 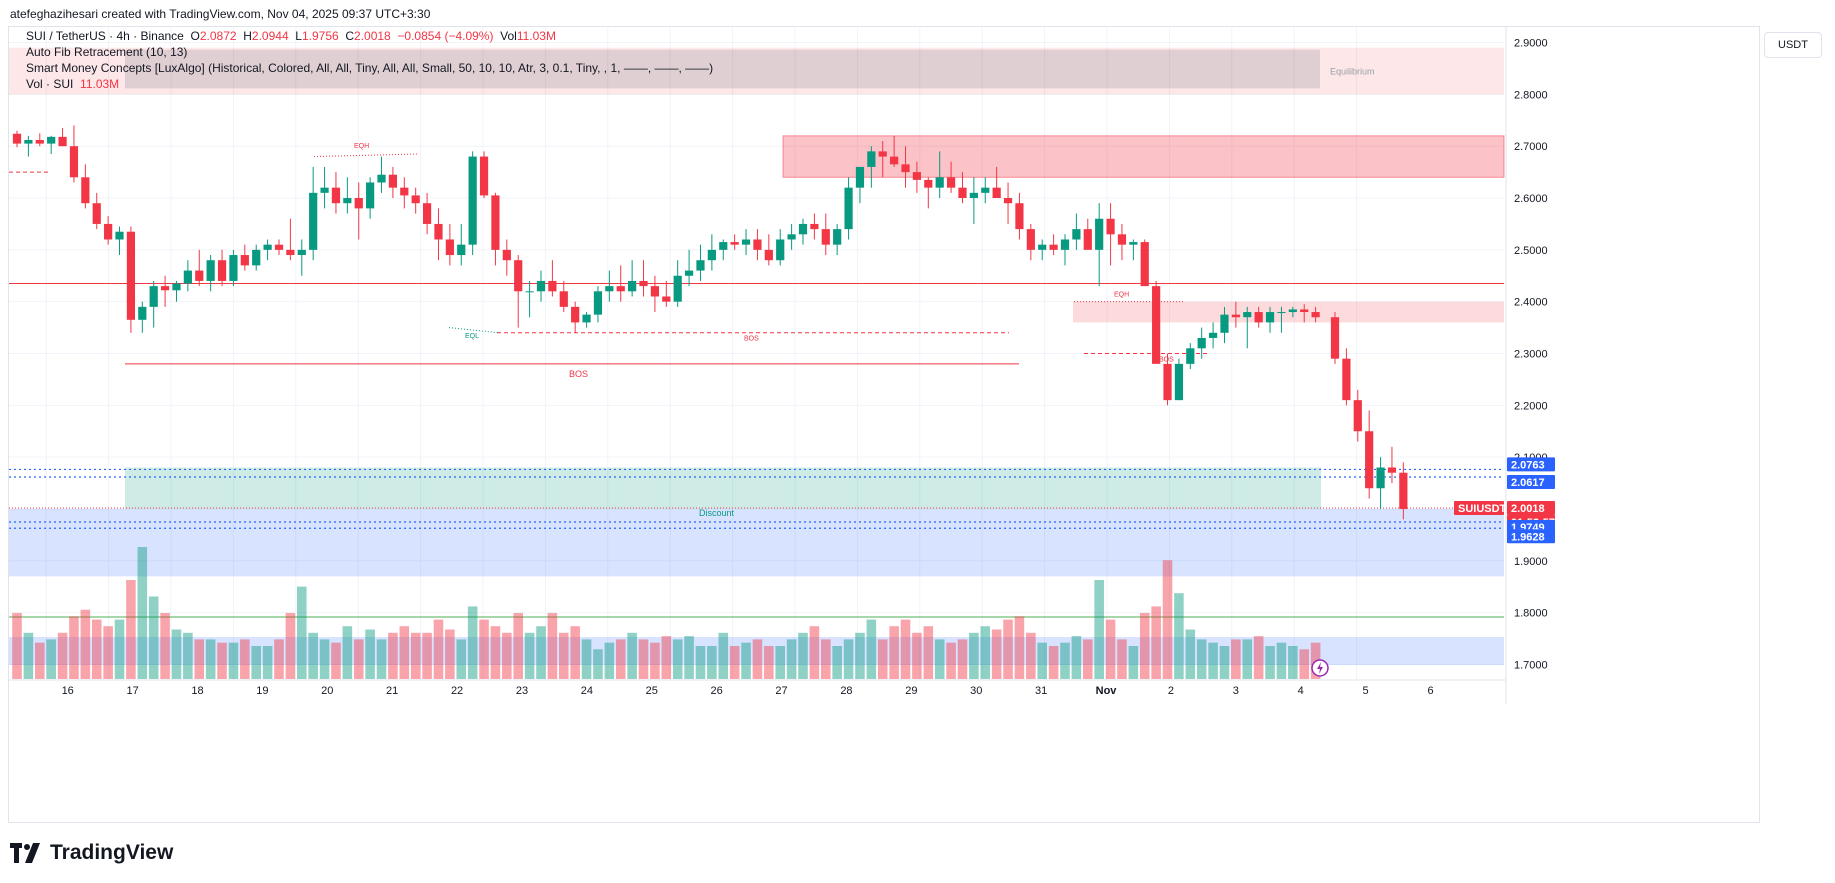 What do you see at coordinates (91, 853) in the screenshot?
I see `tradingview-brand: TradingView` at bounding box center [91, 853].